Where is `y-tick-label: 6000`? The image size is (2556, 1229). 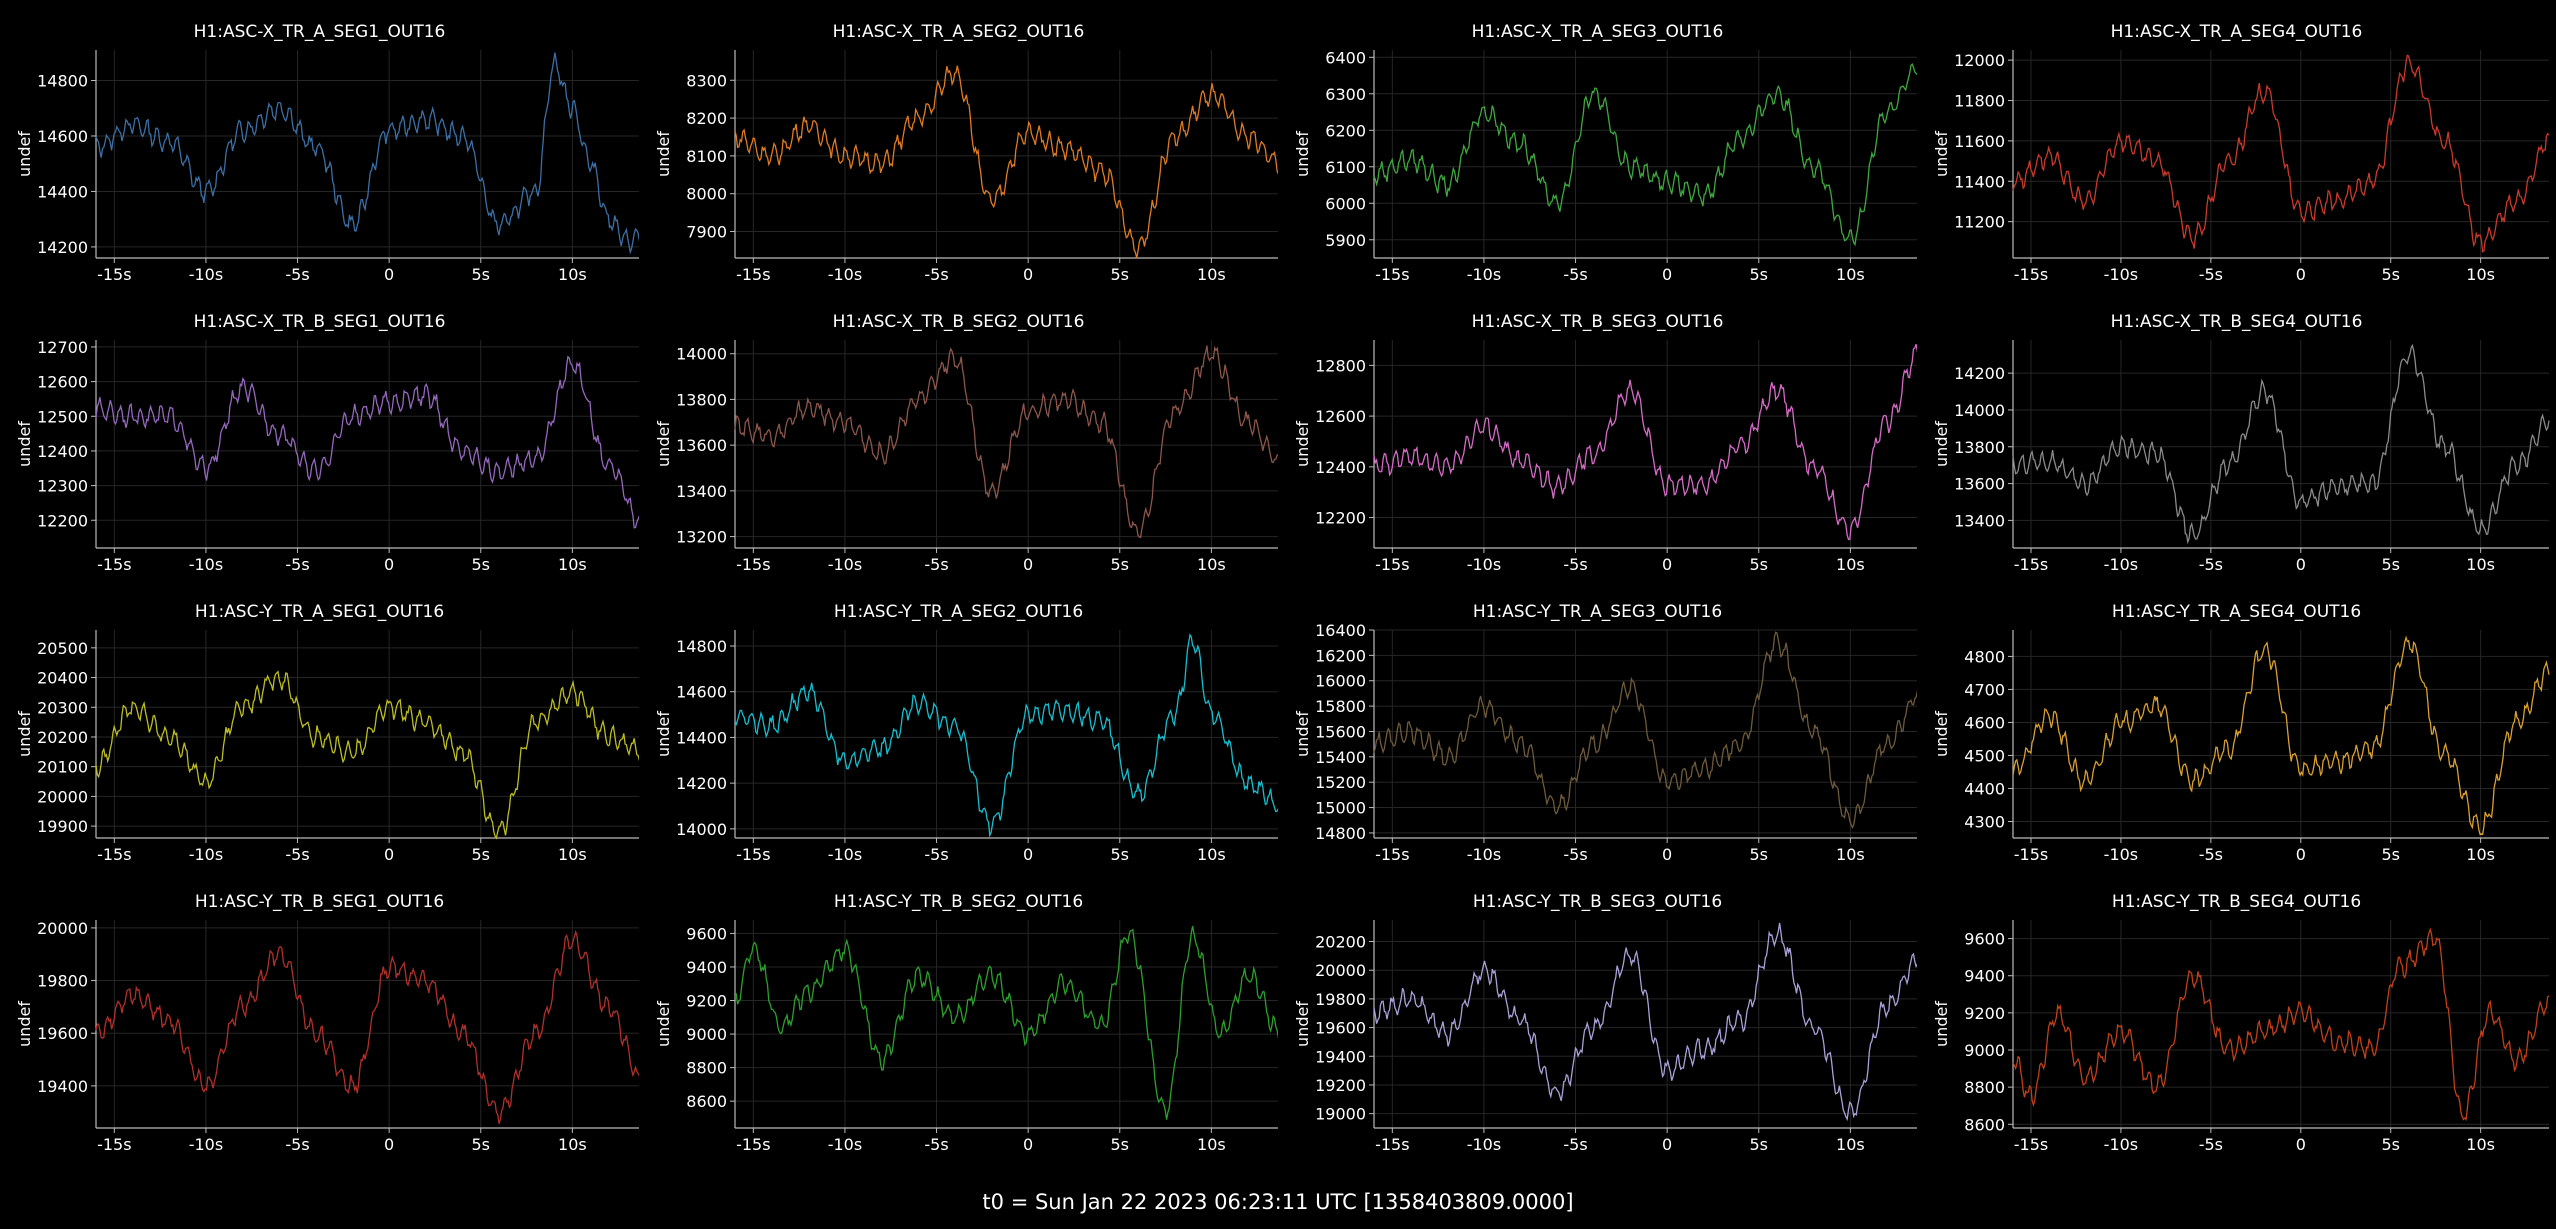
y-tick-label: 6000 is located at coordinates (1345, 203).